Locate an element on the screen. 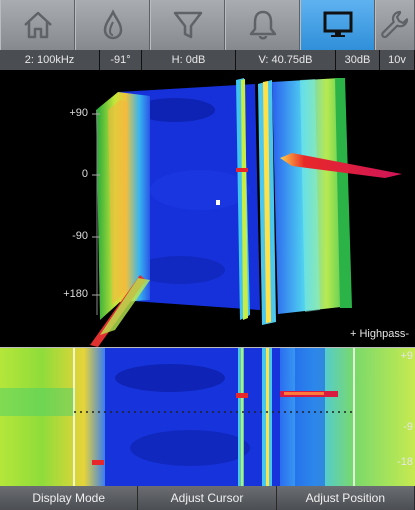  y-axis-label: +90 is located at coordinates (78, 113).